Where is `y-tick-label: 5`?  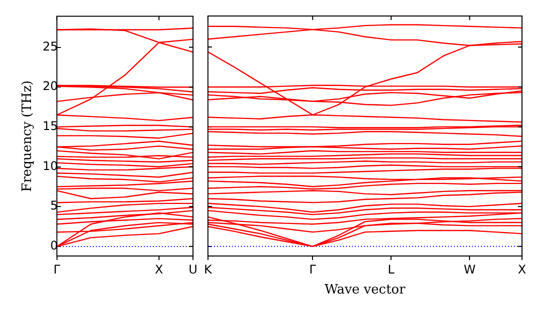
y-tick-label: 5 is located at coordinates (54, 205).